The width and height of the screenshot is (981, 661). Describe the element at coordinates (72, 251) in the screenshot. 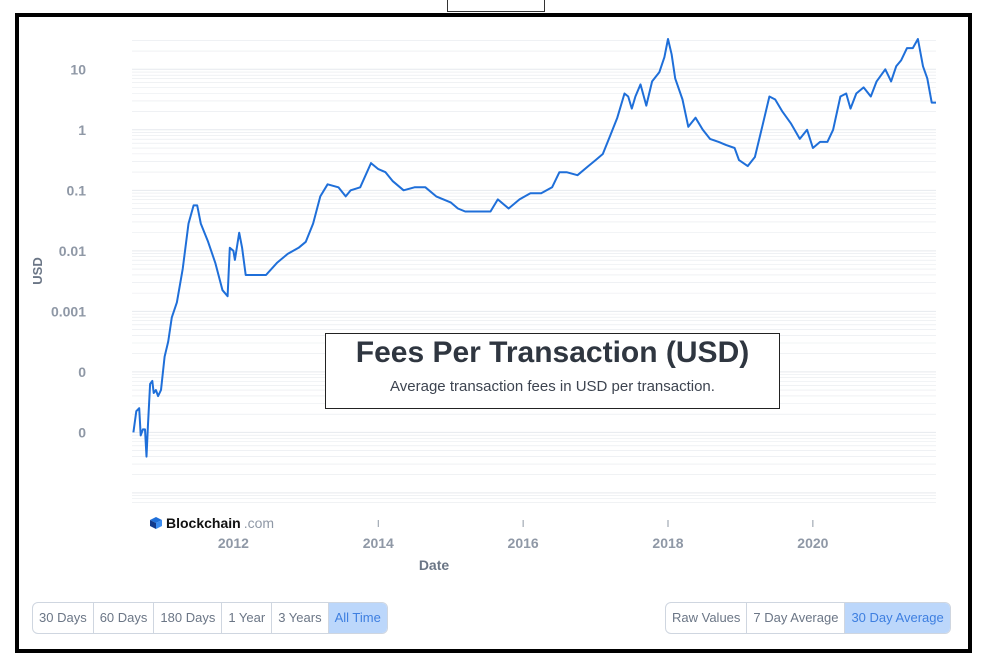

I see `y-tick-label: 0.01` at that location.